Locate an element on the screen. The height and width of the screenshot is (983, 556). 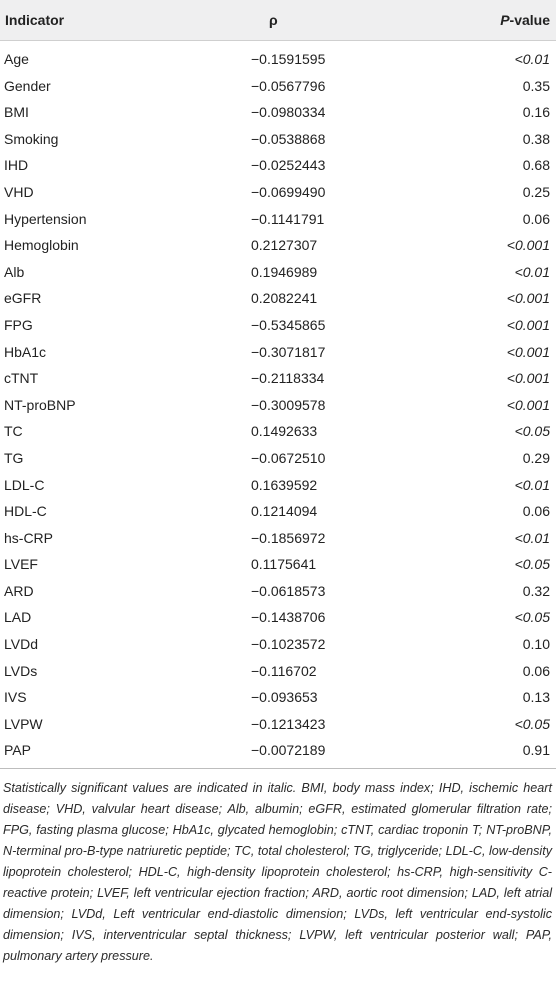
cell-indicator: hs-CRP is located at coordinates (29, 537).